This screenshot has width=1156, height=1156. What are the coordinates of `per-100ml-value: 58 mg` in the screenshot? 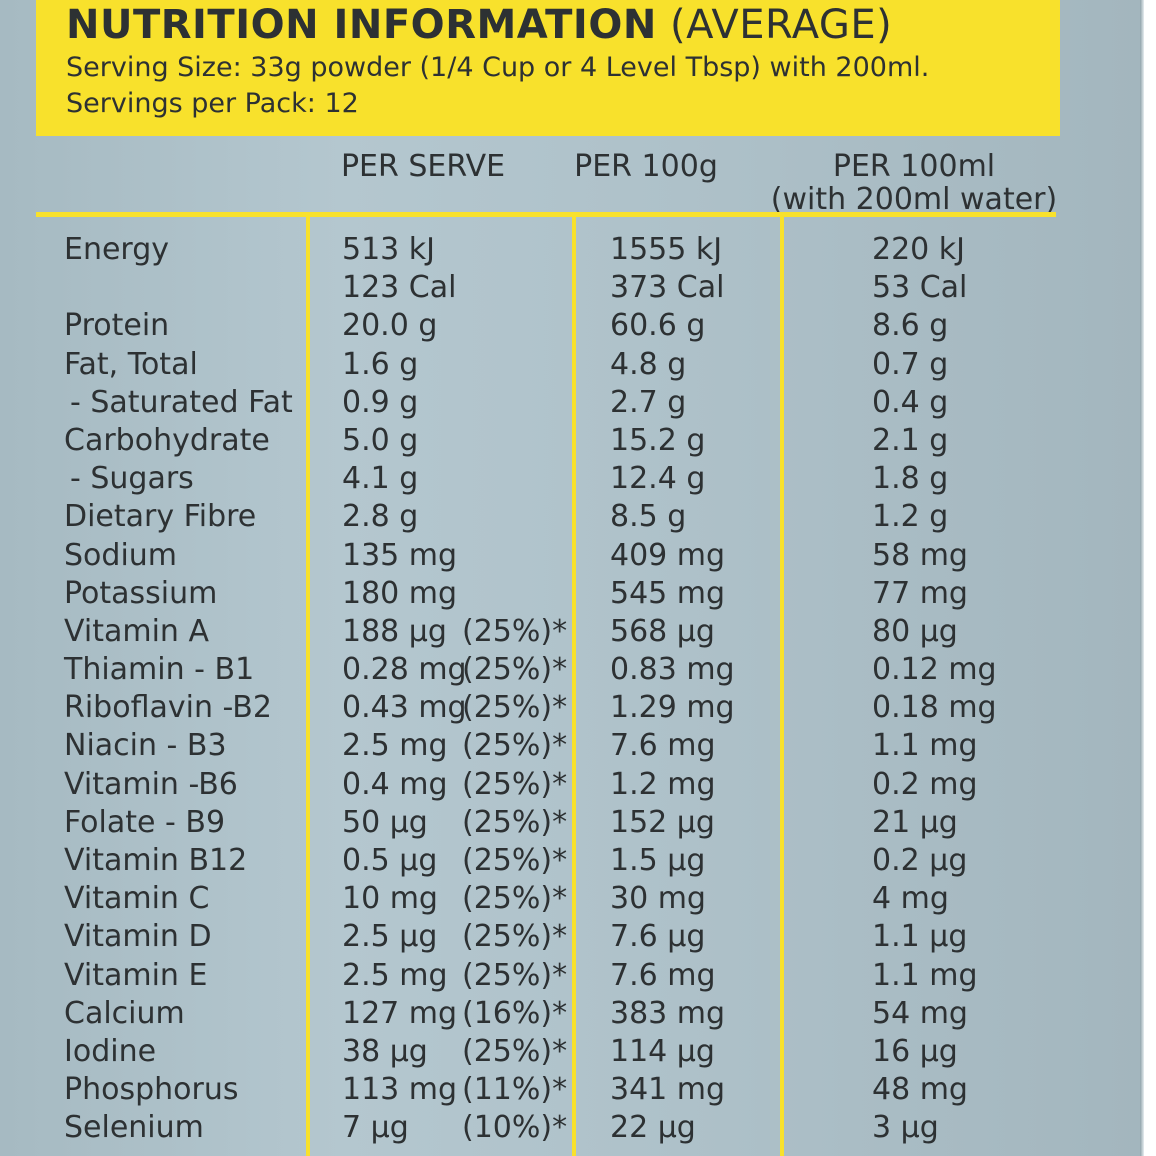 It's located at (920, 555).